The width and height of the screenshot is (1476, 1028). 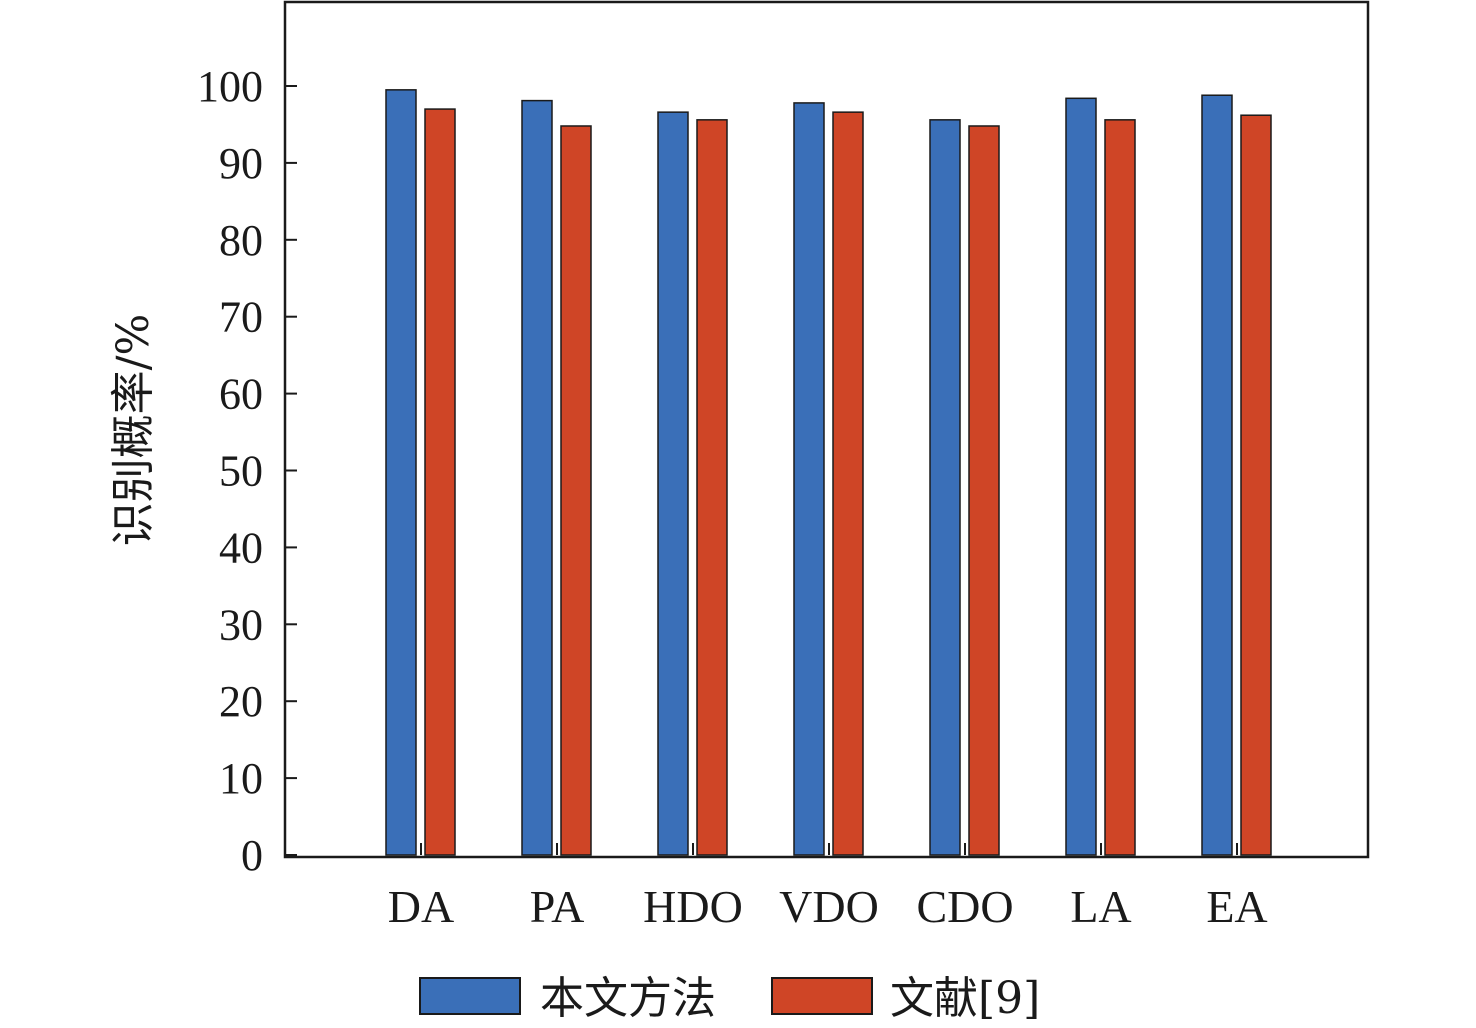 What do you see at coordinates (241, 240) in the screenshot?
I see `y-tick-label: 80` at bounding box center [241, 240].